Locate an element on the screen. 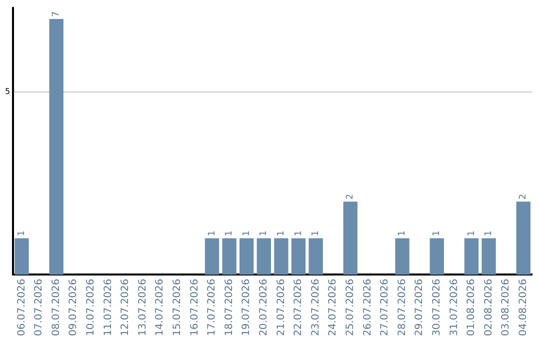 This screenshot has height=340, width=540. x-tick-label: 22.07.2026 is located at coordinates (298, 307).